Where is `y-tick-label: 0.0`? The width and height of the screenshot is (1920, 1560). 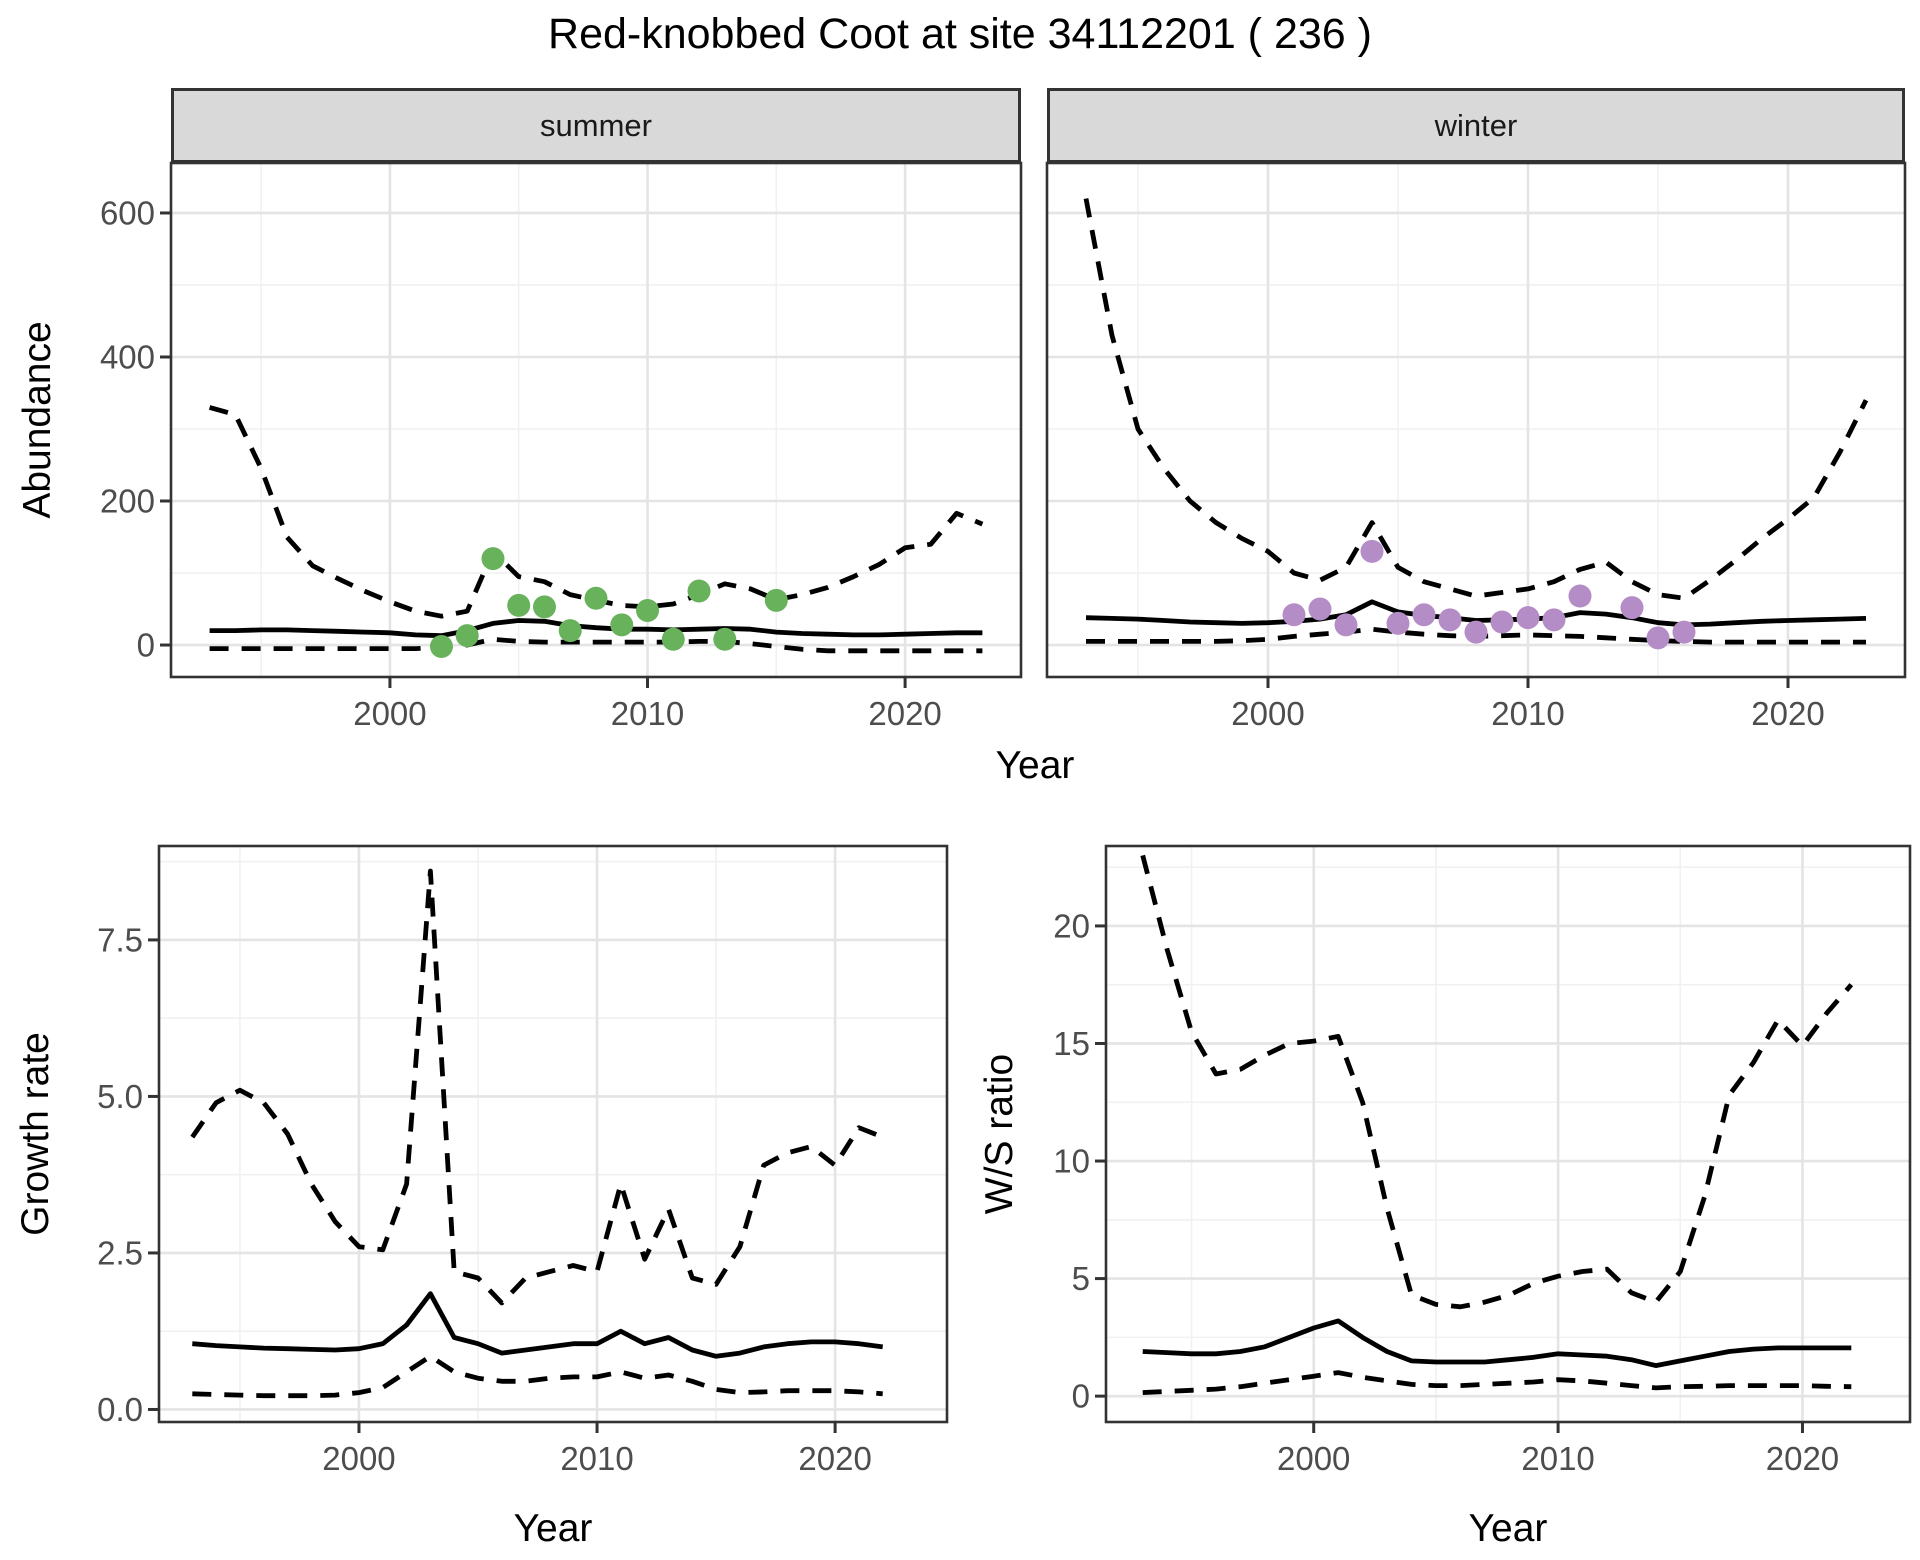 y-tick-label: 0.0 is located at coordinates (120, 1409).